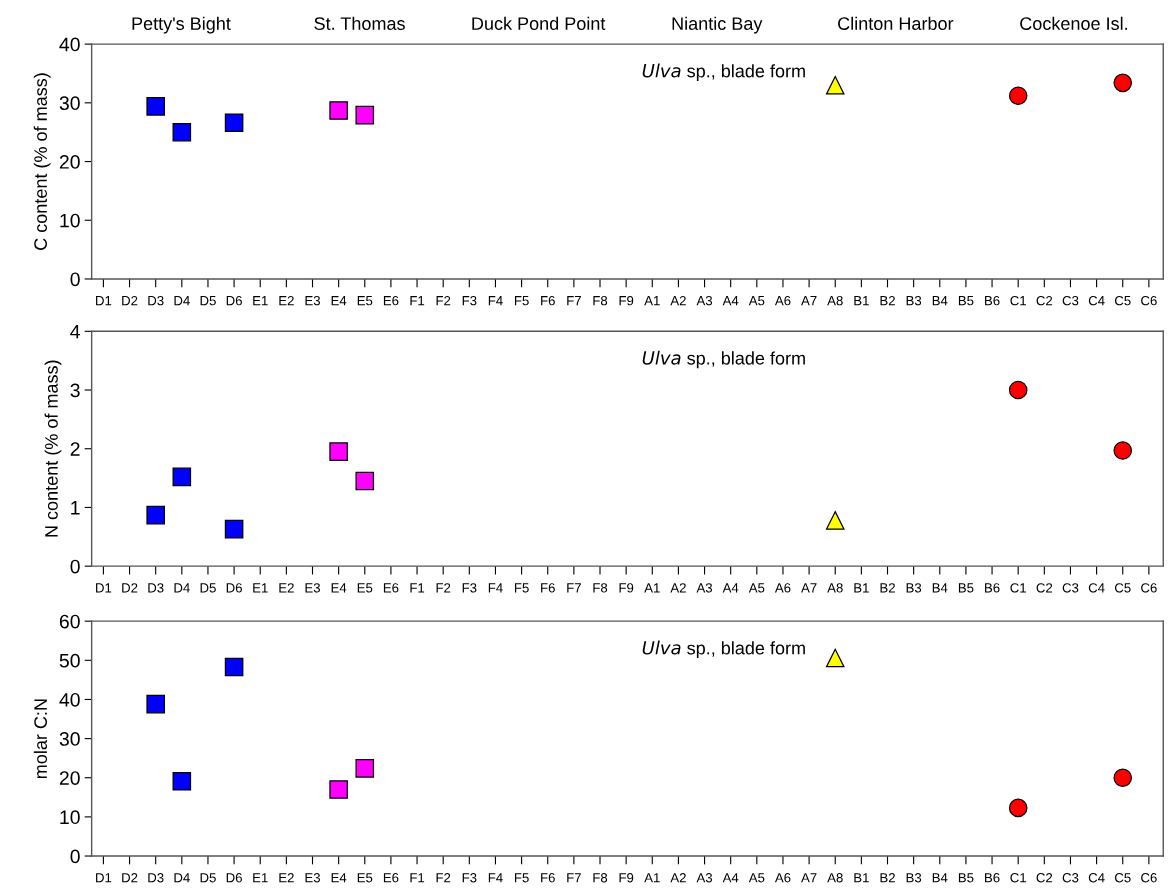 The height and width of the screenshot is (893, 1175). What do you see at coordinates (260, 878) in the screenshot?
I see `x-tick-label: E1` at bounding box center [260, 878].